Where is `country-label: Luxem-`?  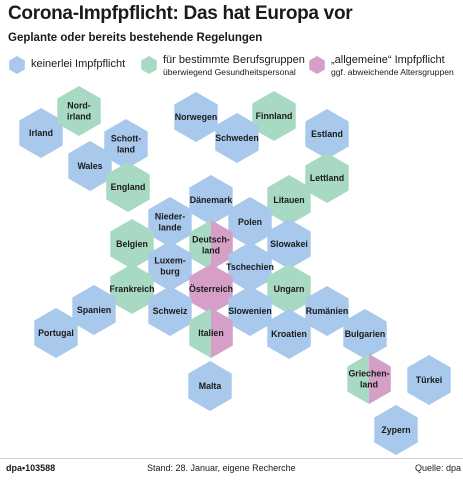 country-label: Luxem- is located at coordinates (169, 261).